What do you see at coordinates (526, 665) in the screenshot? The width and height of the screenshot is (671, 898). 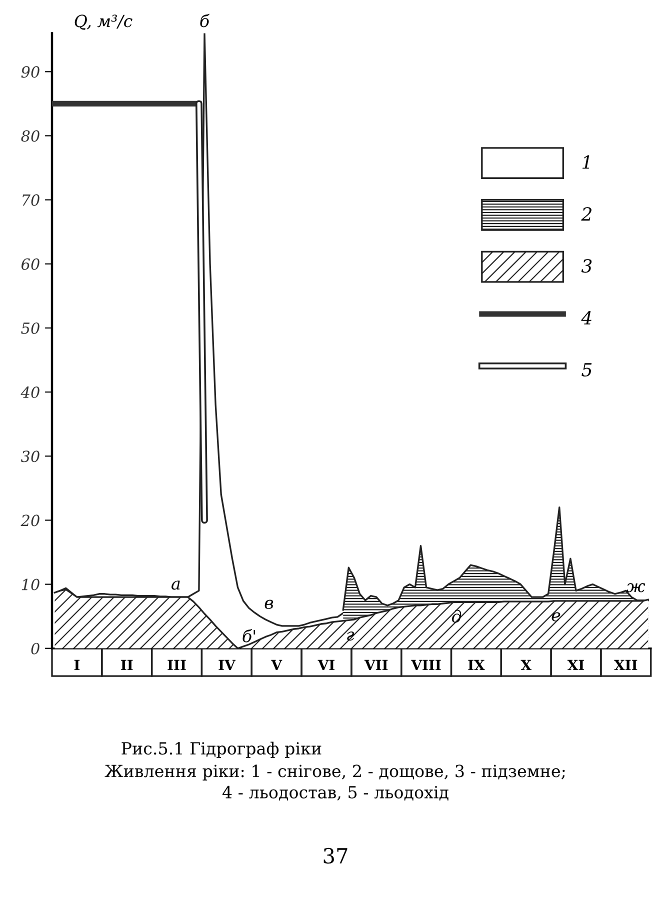 I see `x-tick-label: X` at bounding box center [526, 665].